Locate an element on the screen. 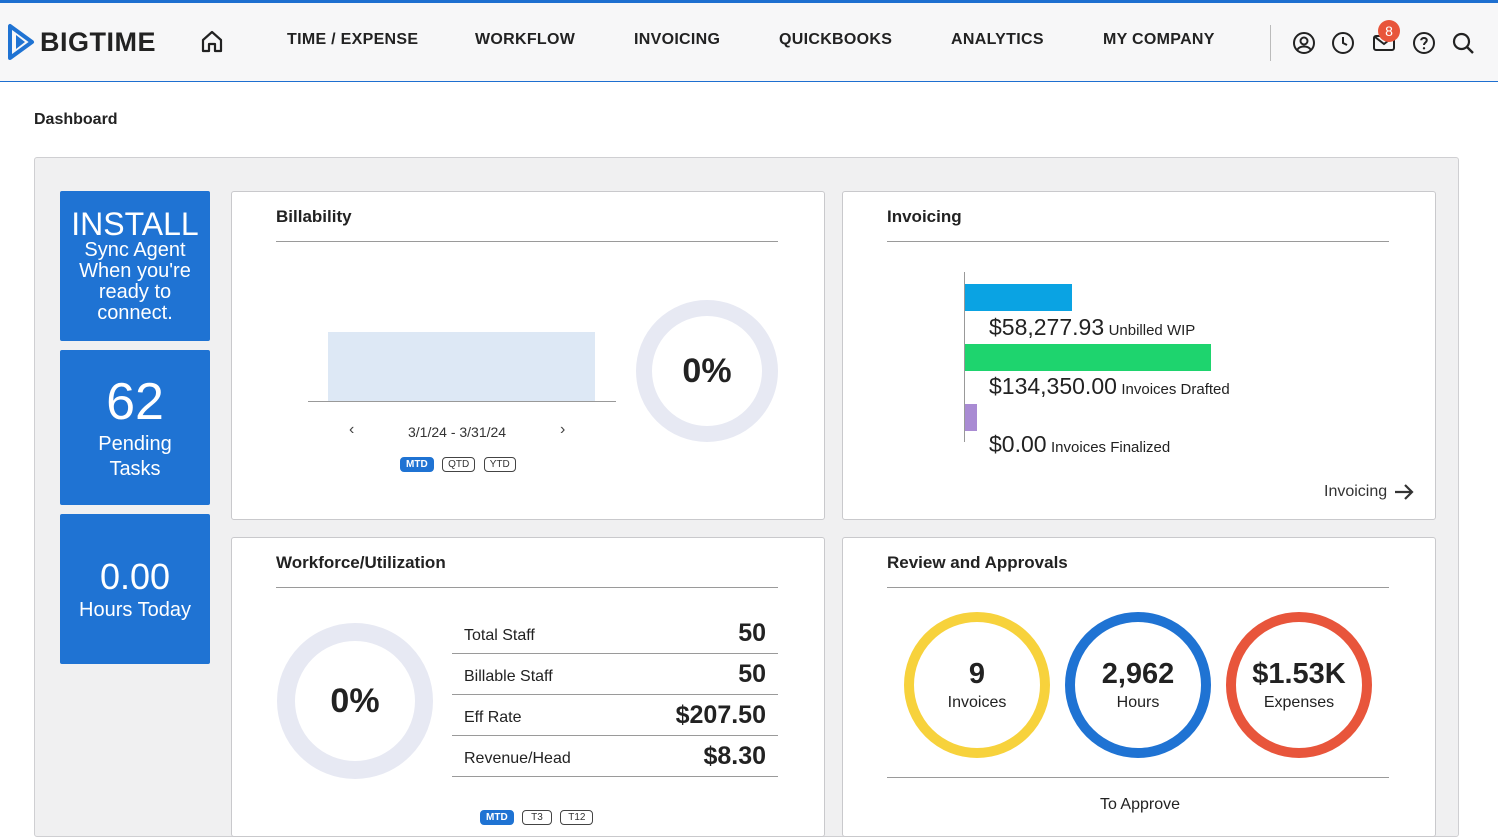 Image resolution: width=1498 pixels, height=837 pixels. review-hours-value: 2,962 is located at coordinates (1138, 674).